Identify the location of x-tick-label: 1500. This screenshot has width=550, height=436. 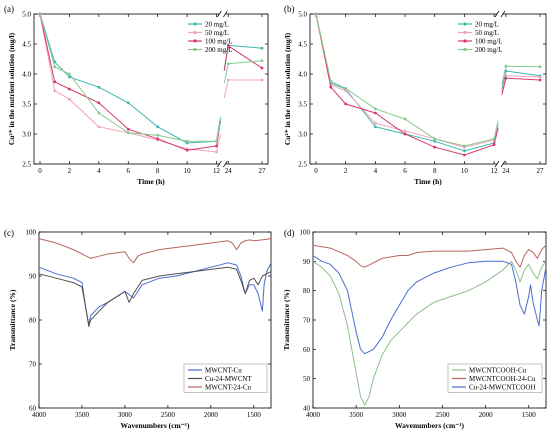
(254, 415).